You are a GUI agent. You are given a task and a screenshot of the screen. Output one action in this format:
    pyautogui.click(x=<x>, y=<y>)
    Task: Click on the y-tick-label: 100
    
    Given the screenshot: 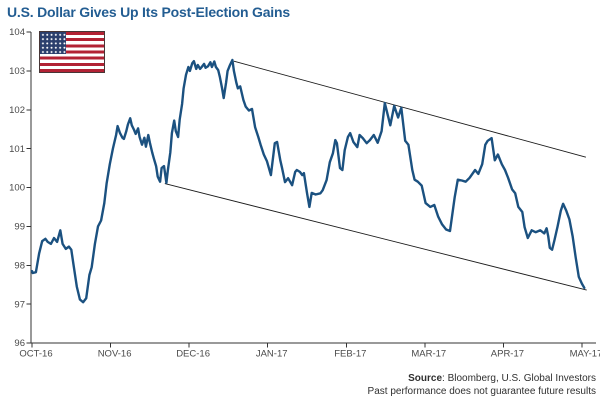 What is the action you would take?
    pyautogui.click(x=17, y=188)
    